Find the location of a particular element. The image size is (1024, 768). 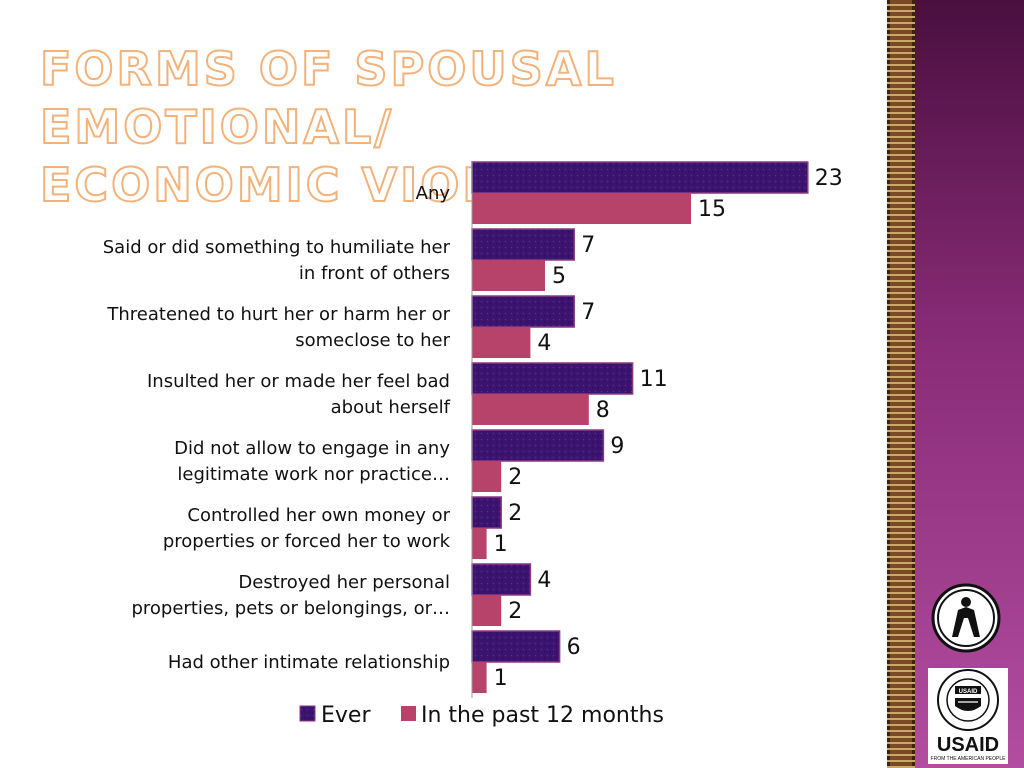

category-label-6-line-0: Destroyed her personal is located at coordinates (344, 582).